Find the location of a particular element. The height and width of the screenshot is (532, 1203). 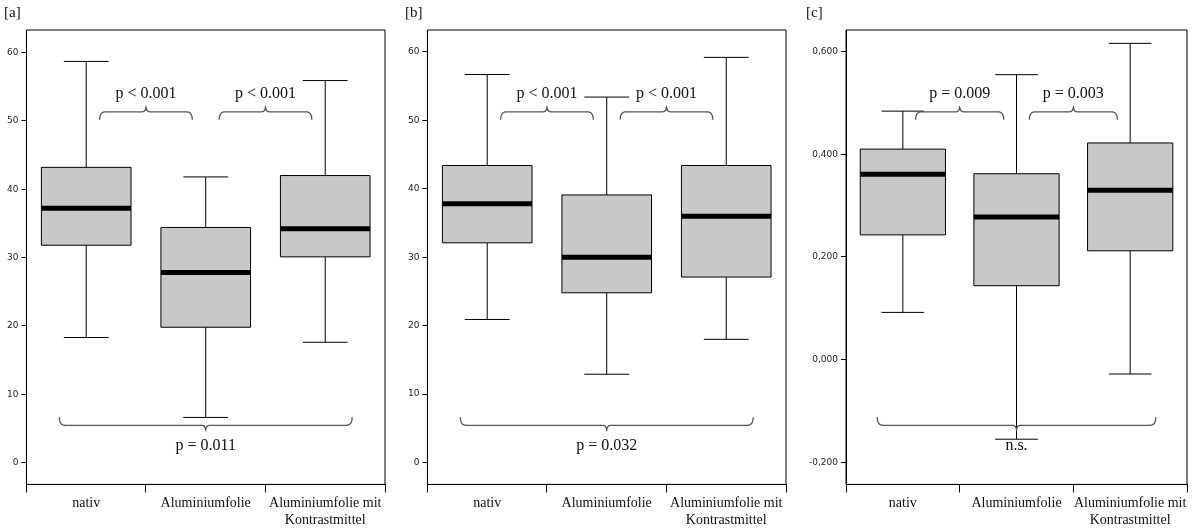

y-tick-label: 0,400 is located at coordinates (825, 153).